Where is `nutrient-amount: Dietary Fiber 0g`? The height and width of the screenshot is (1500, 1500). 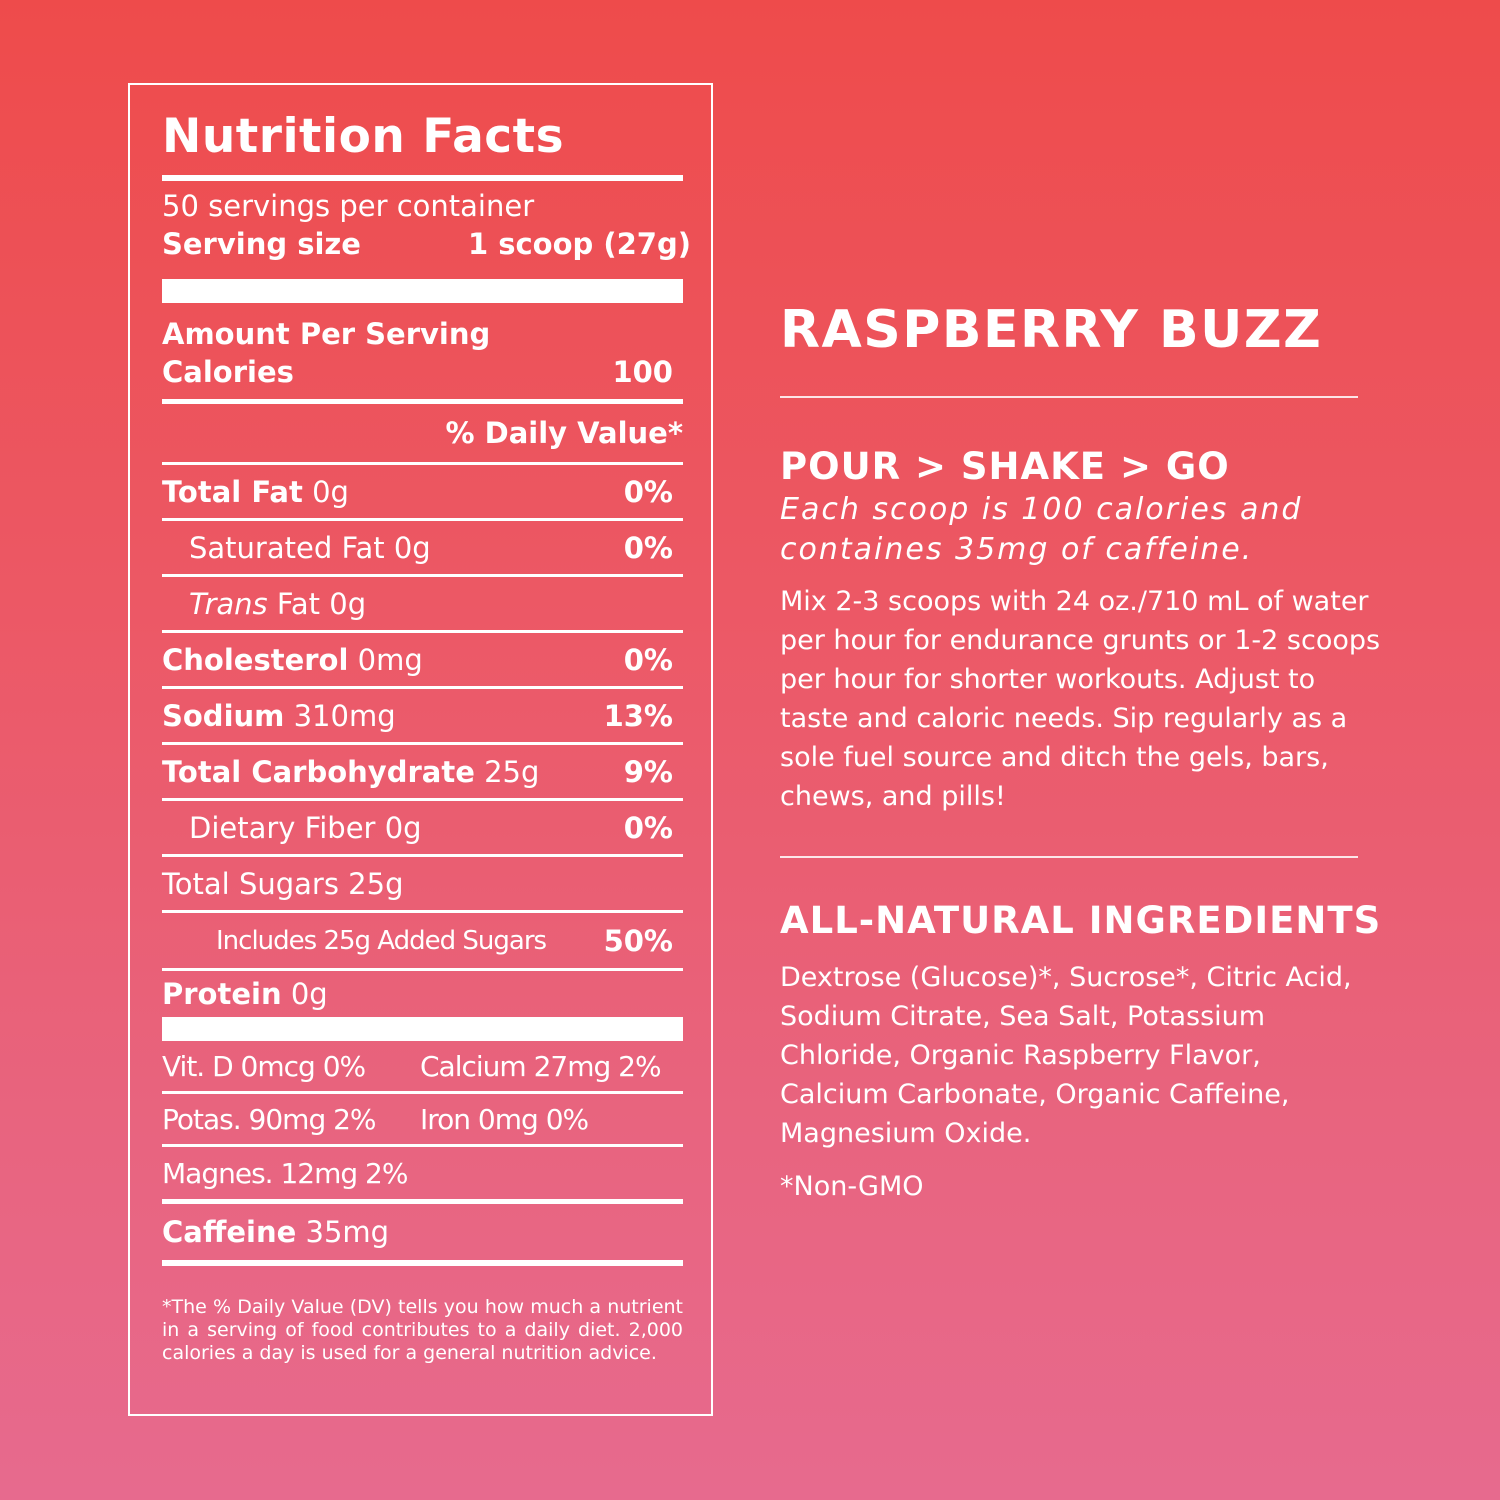
nutrient-amount: Dietary Fiber 0g is located at coordinates (305, 827).